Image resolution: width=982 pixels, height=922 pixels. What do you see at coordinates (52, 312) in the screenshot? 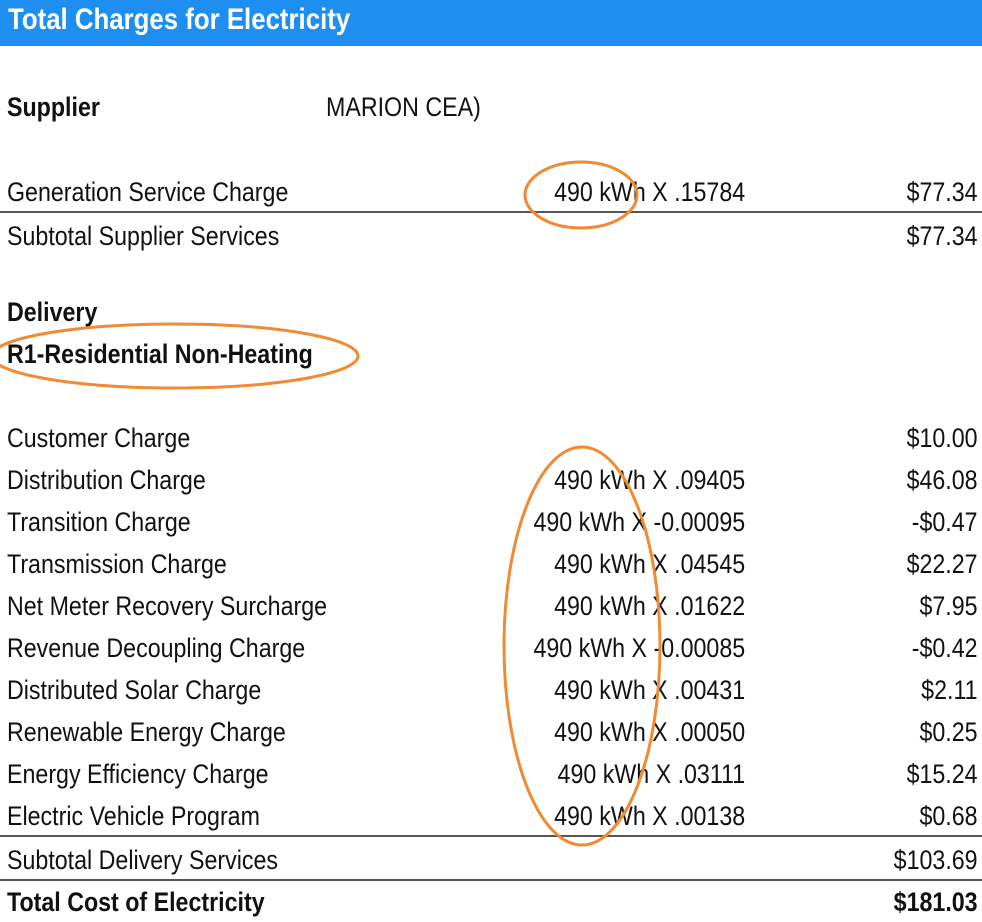
I see `delivery-heading: Delivery` at bounding box center [52, 312].